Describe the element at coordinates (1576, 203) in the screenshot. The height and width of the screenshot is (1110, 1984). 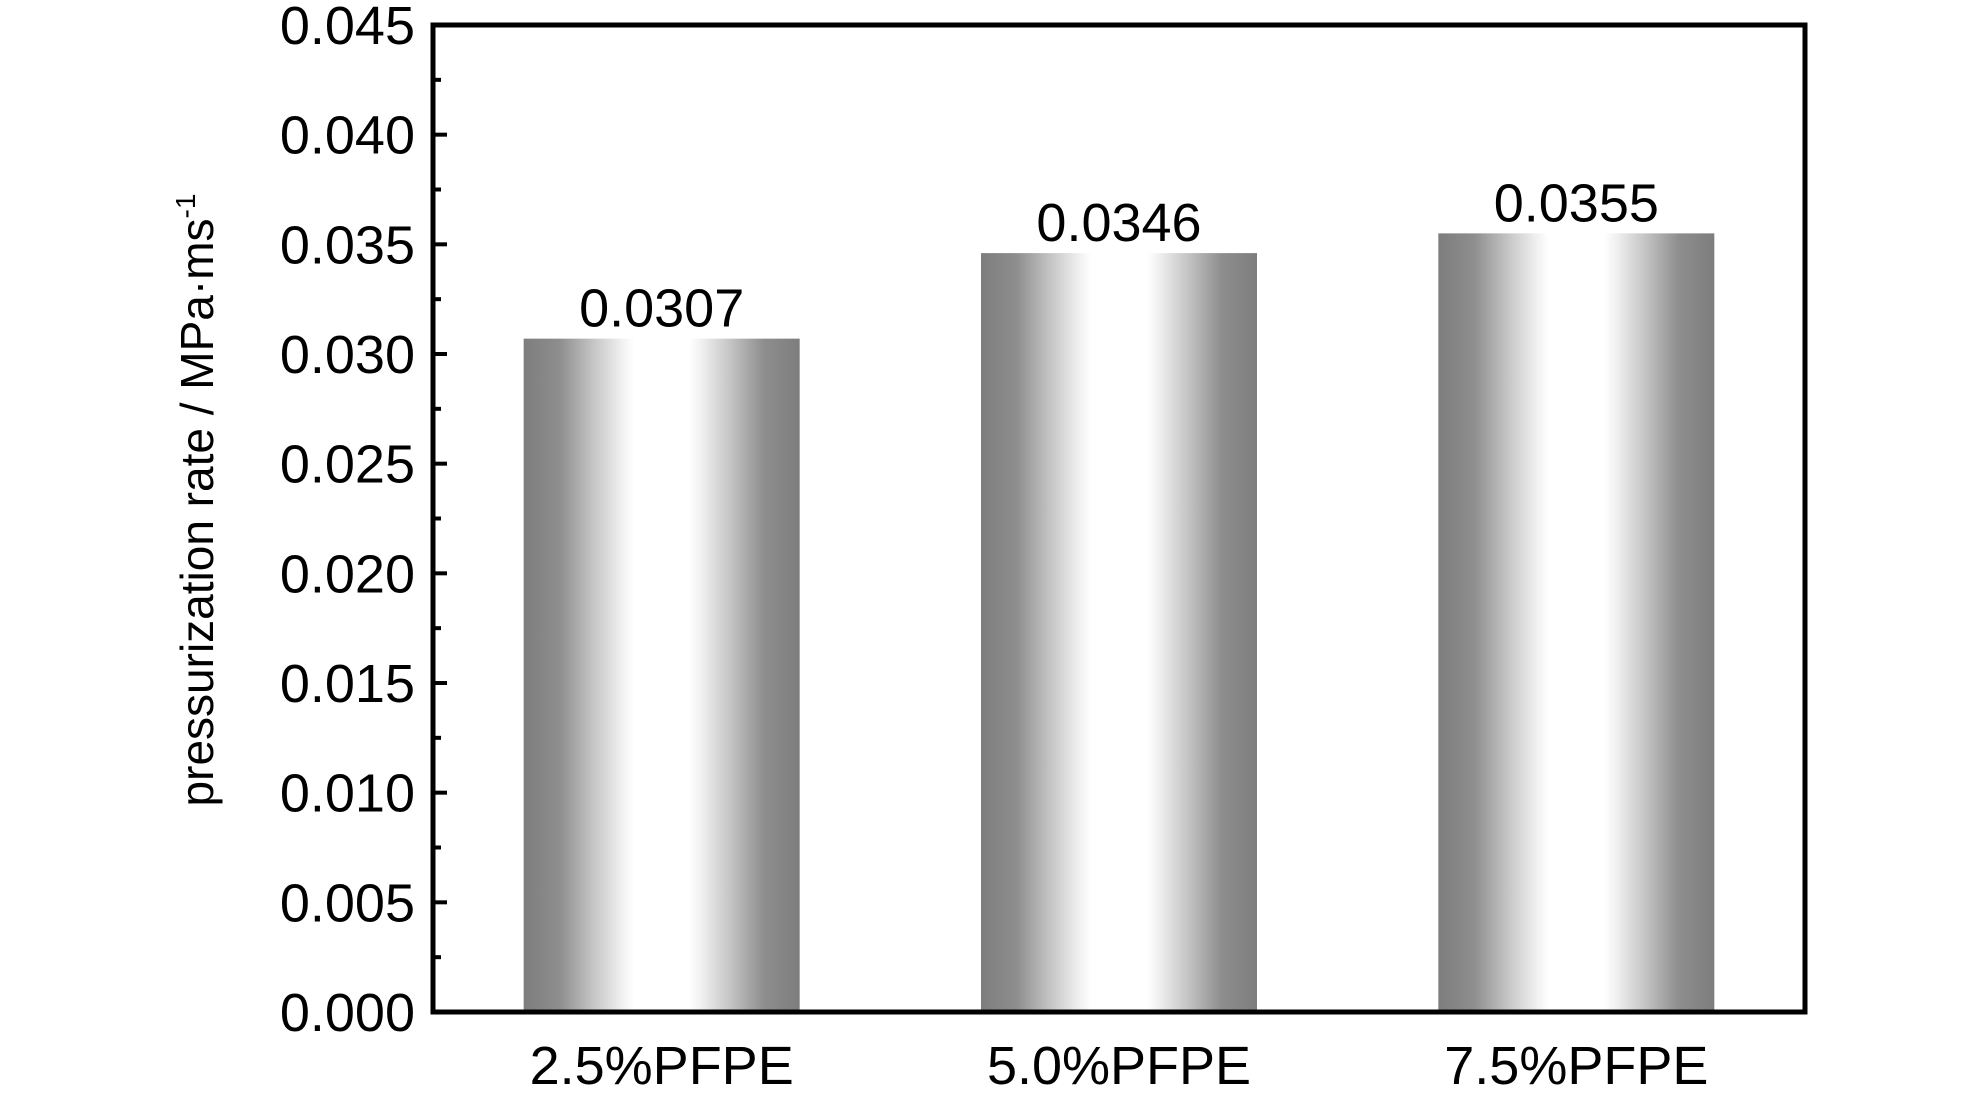
I see `bar-value-label: 0.0355` at that location.